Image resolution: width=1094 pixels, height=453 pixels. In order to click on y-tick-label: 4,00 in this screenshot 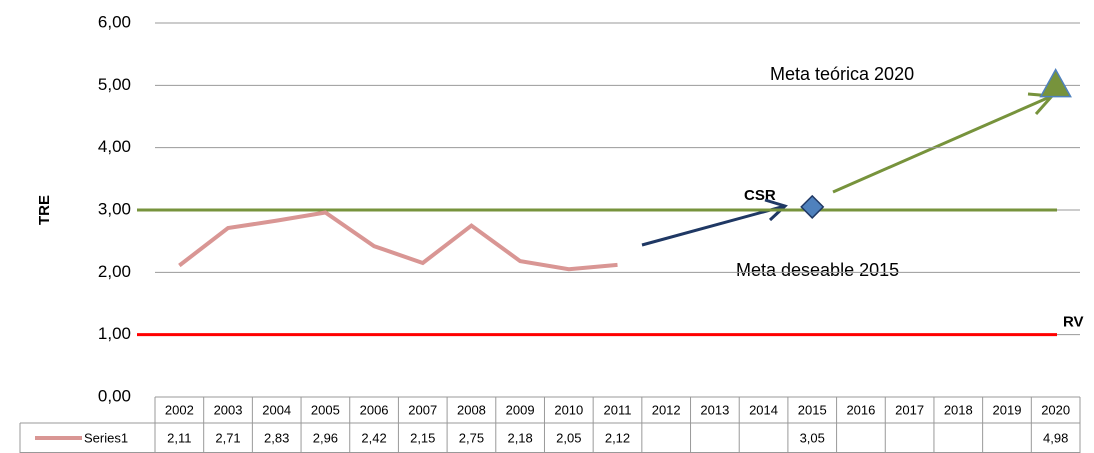, I will do `click(114, 146)`.